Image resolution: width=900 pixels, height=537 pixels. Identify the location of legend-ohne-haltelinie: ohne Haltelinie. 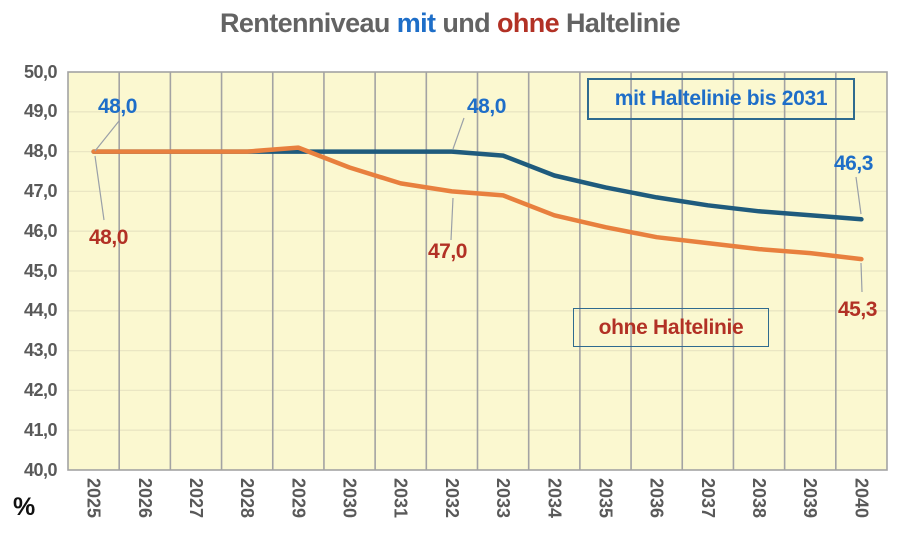
(671, 327).